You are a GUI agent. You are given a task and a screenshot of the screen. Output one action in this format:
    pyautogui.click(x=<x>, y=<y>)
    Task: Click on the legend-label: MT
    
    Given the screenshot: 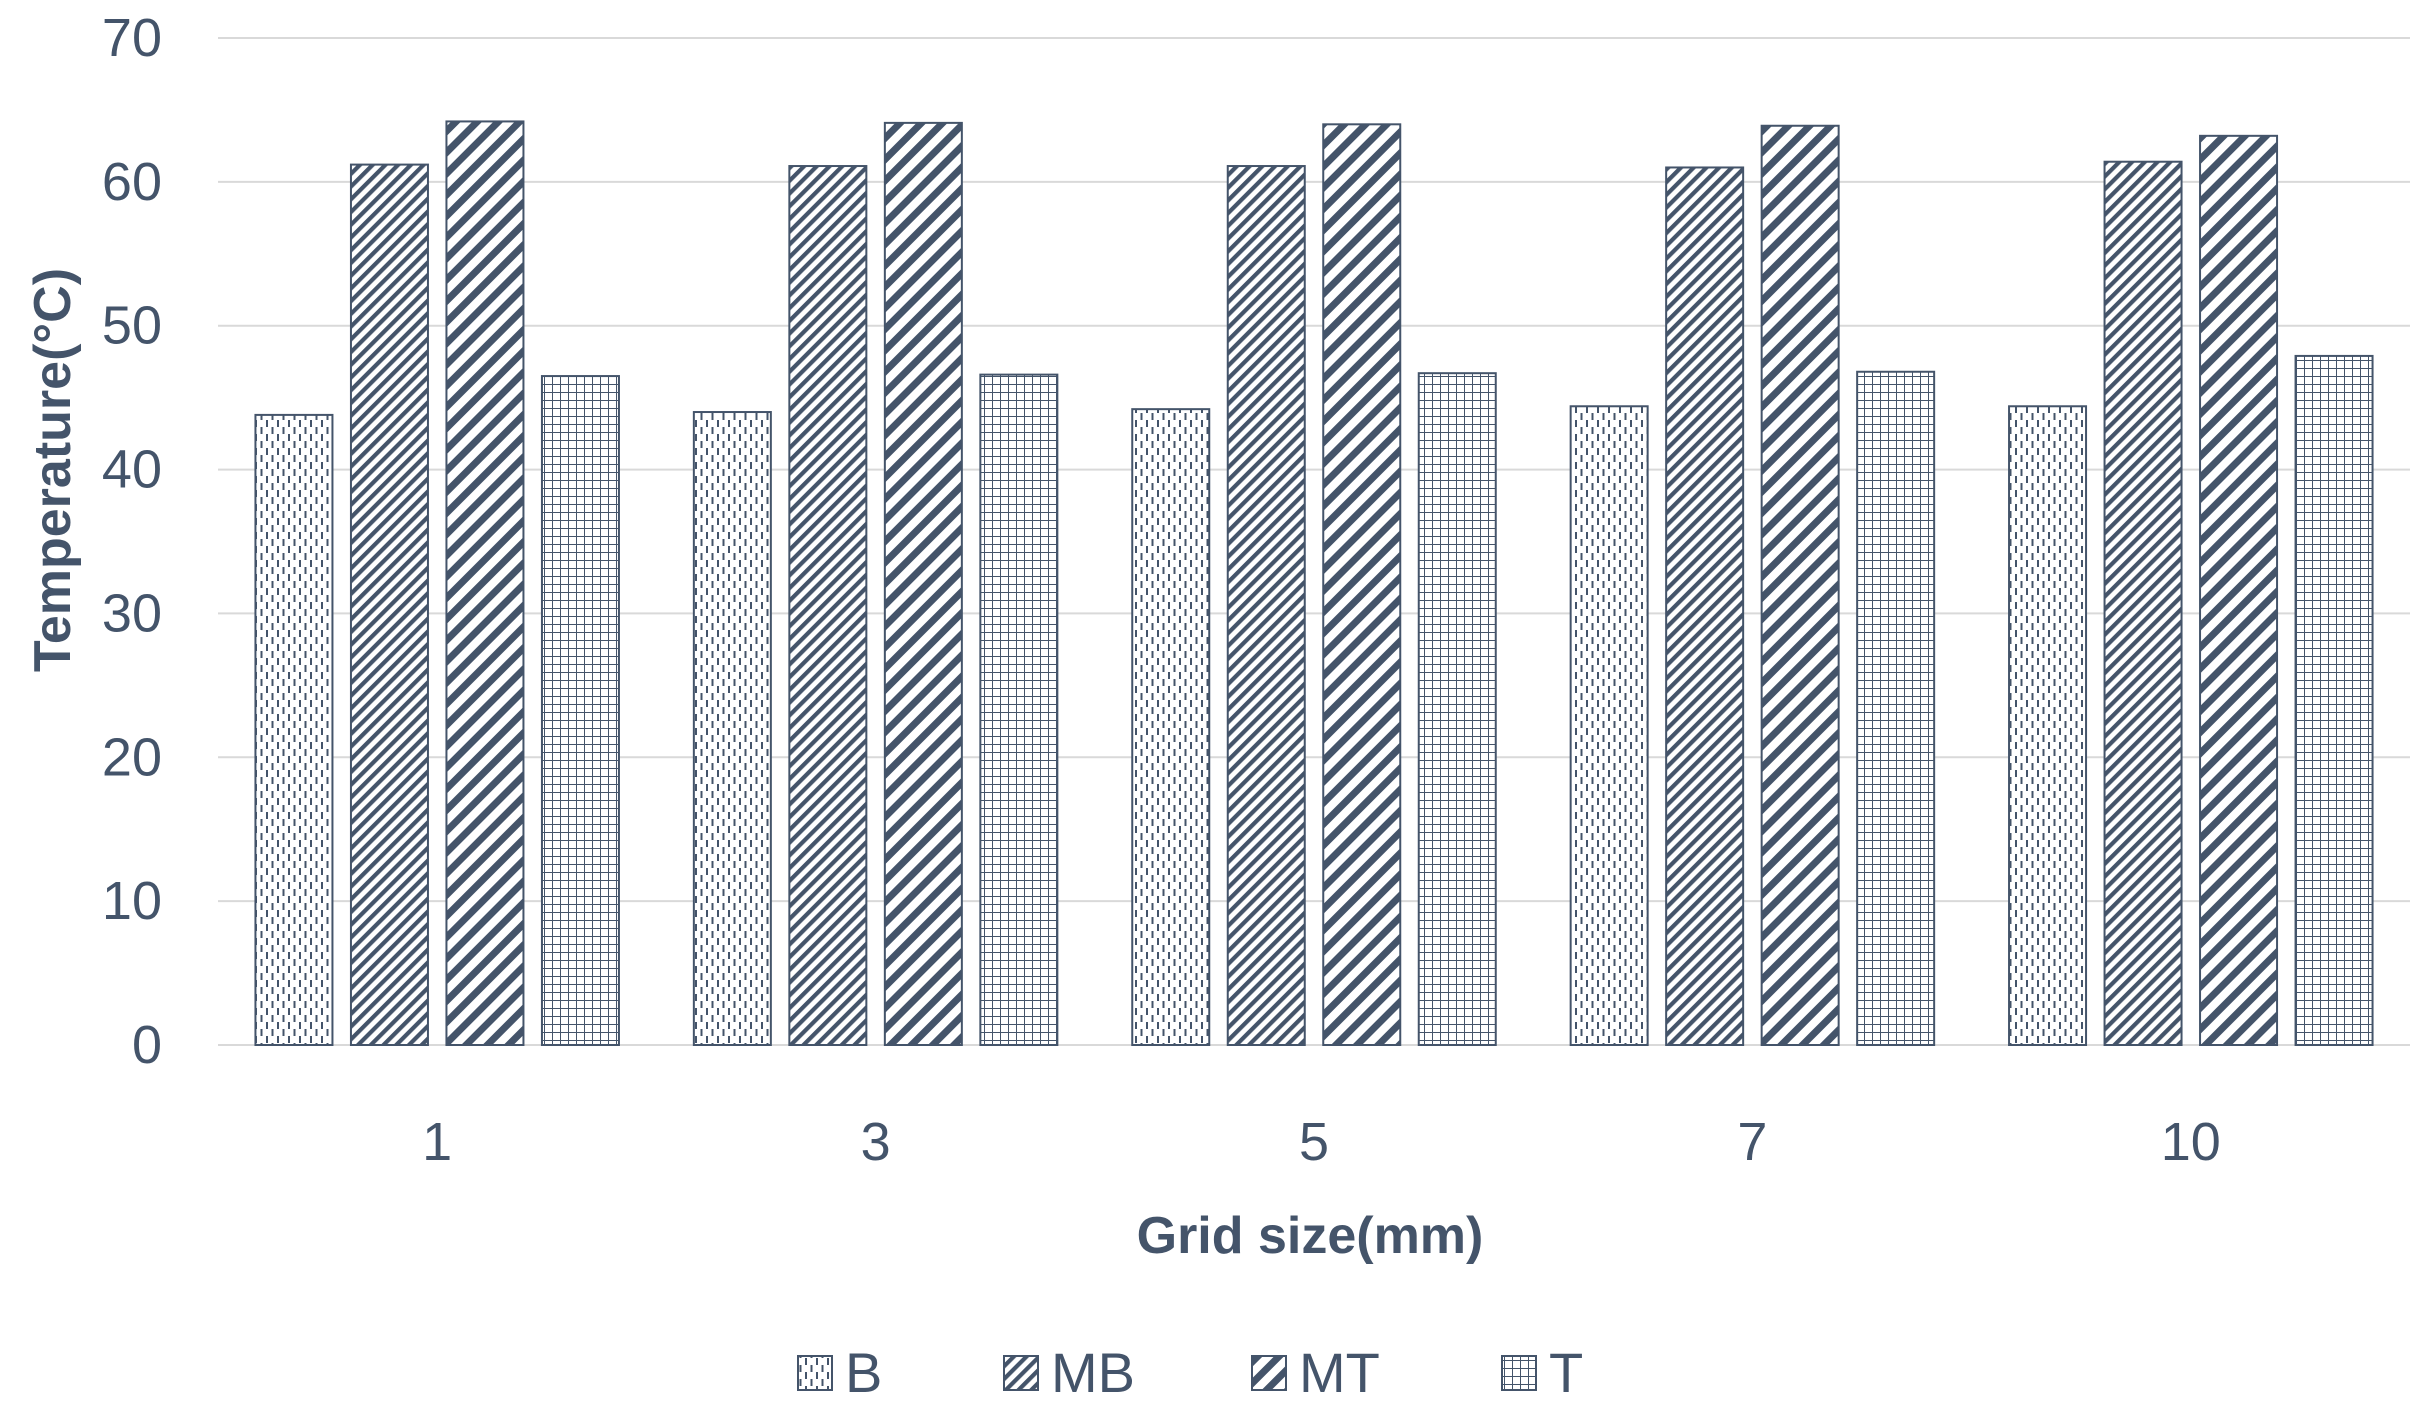 What is the action you would take?
    pyautogui.click(x=1339, y=1372)
    